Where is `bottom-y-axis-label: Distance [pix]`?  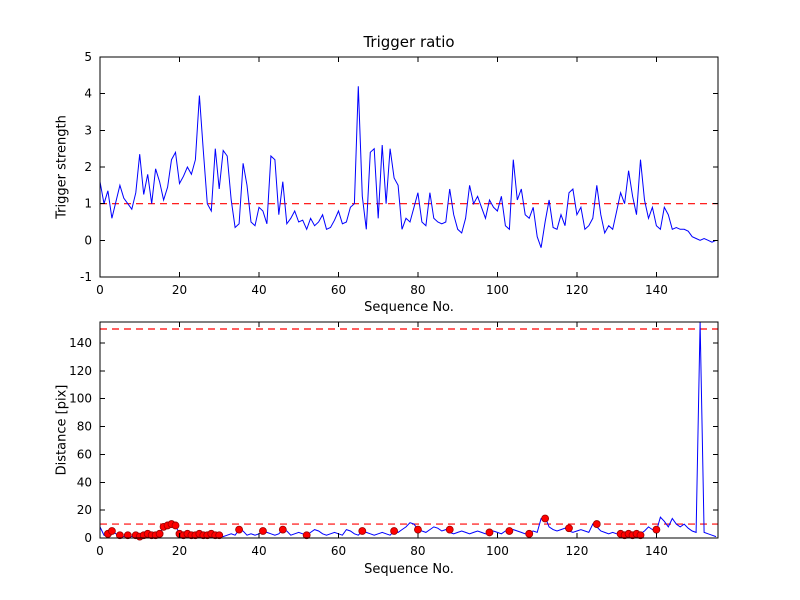 bottom-y-axis-label: Distance [pix] is located at coordinates (62, 430).